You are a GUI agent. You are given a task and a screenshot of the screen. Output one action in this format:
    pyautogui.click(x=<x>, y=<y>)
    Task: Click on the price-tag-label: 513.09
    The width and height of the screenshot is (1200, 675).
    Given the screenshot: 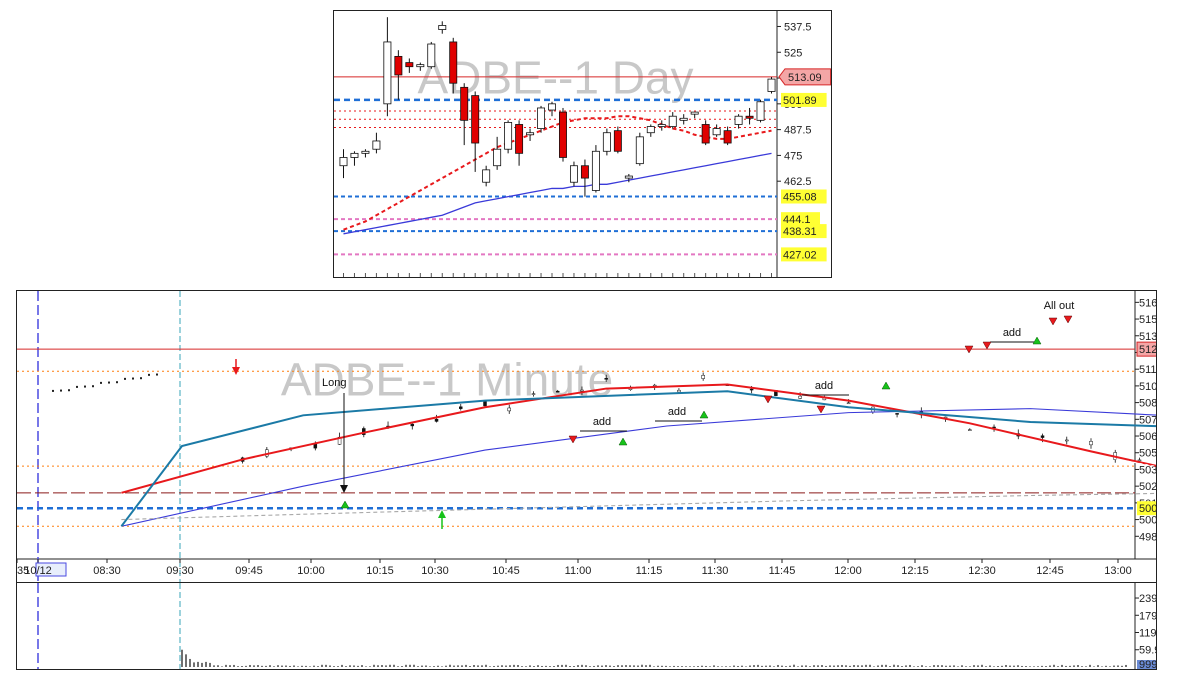 What is the action you would take?
    pyautogui.click(x=805, y=78)
    